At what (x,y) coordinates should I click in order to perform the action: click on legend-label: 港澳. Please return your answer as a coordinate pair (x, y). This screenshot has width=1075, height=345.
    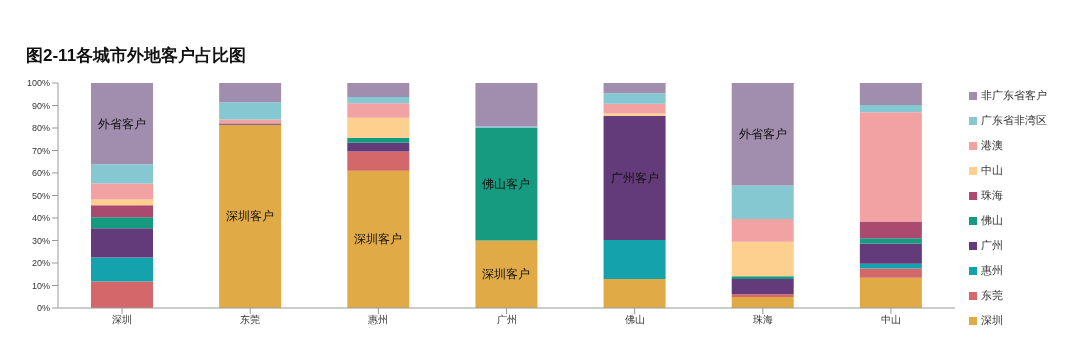
    Looking at the image, I should click on (992, 145).